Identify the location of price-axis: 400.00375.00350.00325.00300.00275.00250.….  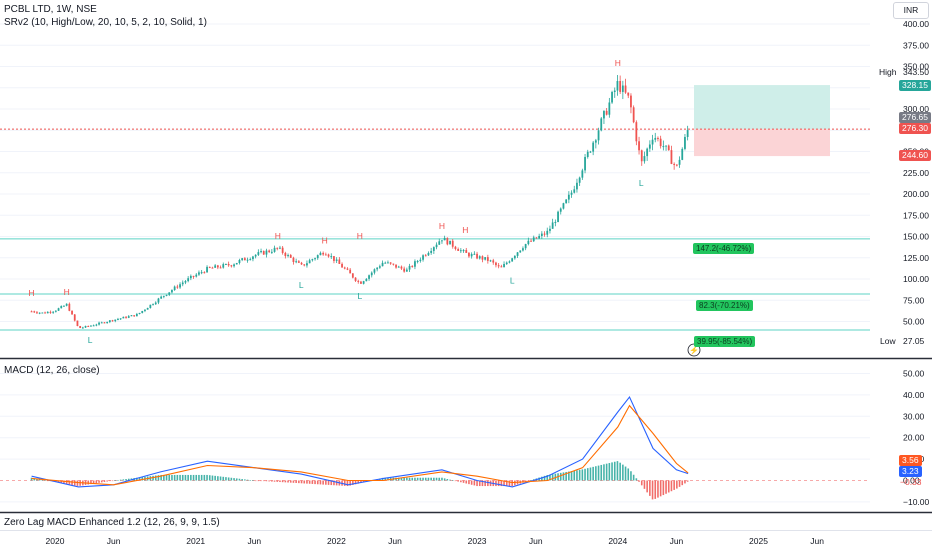
(916, 173).